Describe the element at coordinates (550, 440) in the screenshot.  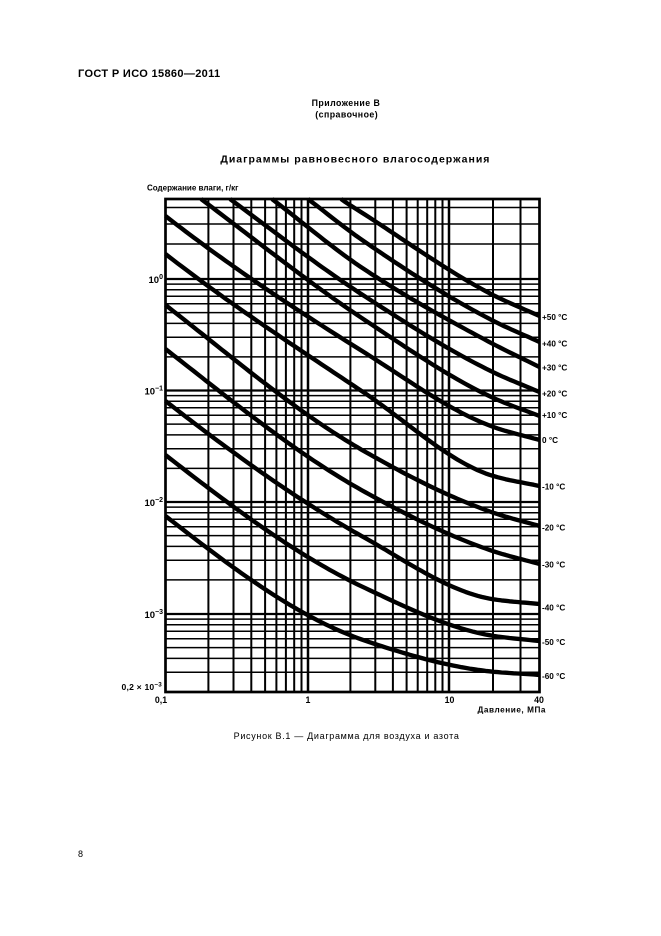
I see `svg-text: 0 °C` at that location.